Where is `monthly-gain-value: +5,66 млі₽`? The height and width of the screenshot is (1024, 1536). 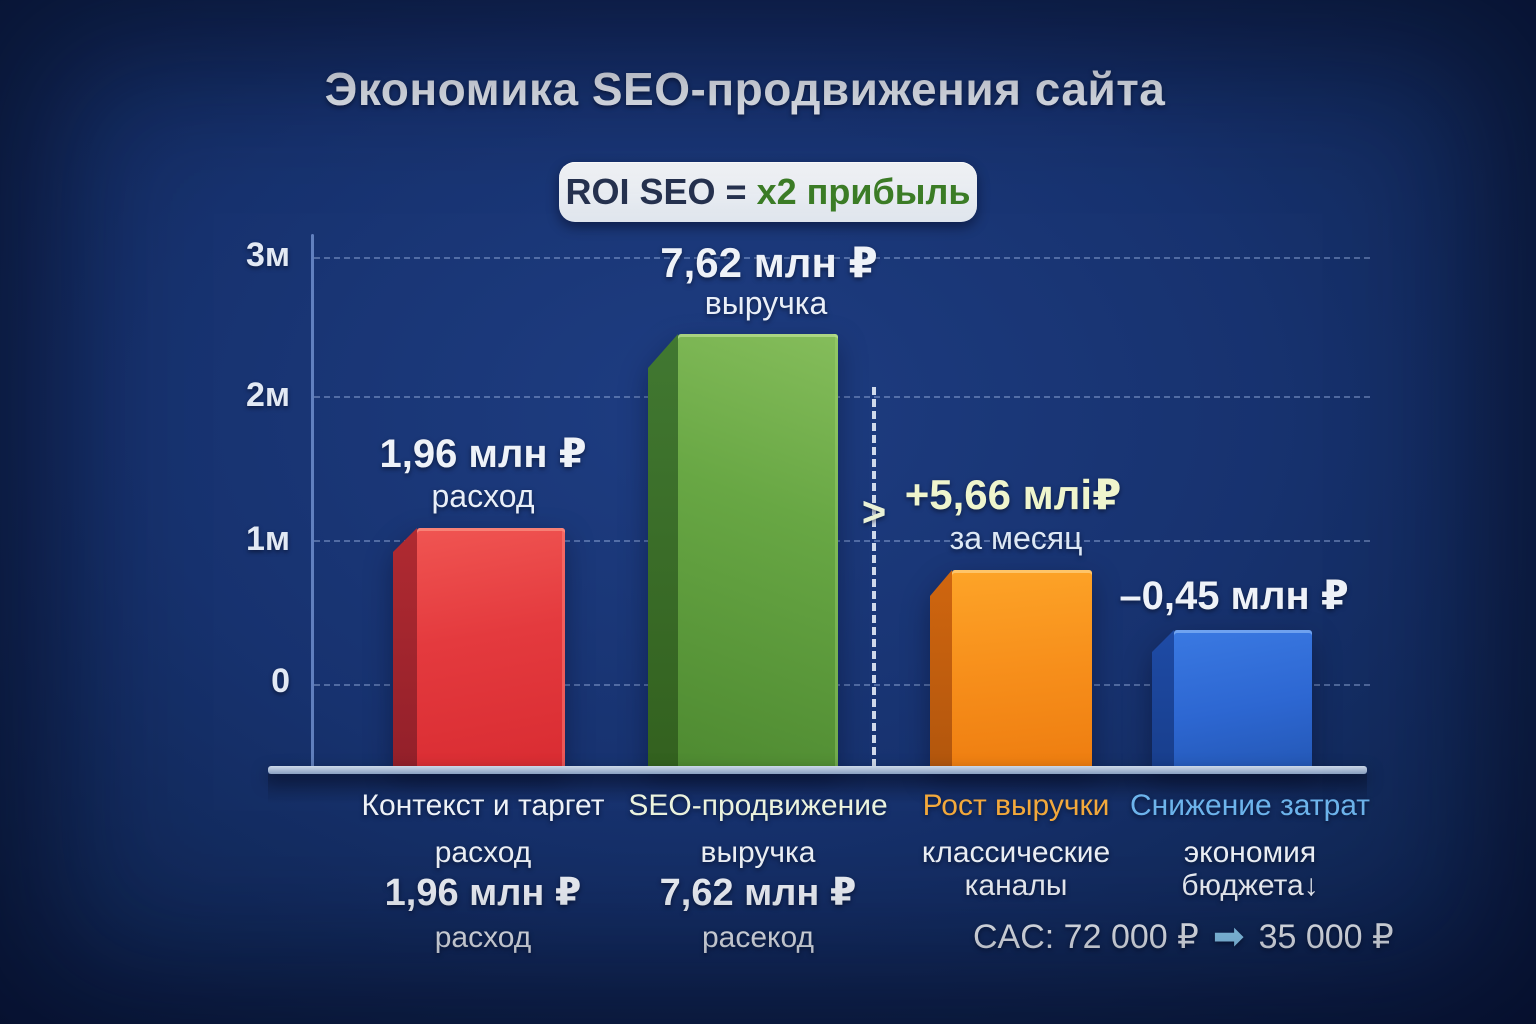
monthly-gain-value: +5,66 млі₽ is located at coordinates (1013, 494).